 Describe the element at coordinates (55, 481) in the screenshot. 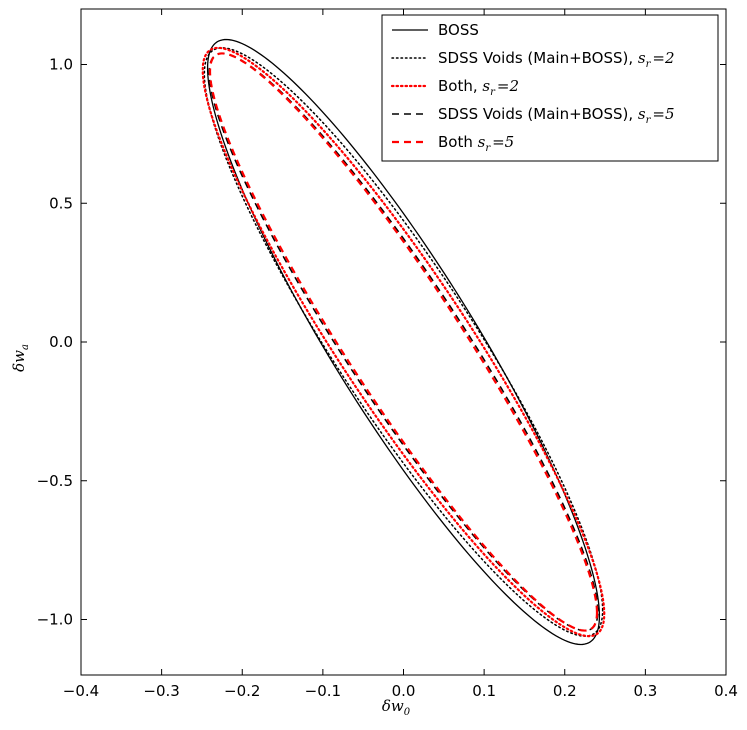

I see `y-tick-label: −0.5` at that location.